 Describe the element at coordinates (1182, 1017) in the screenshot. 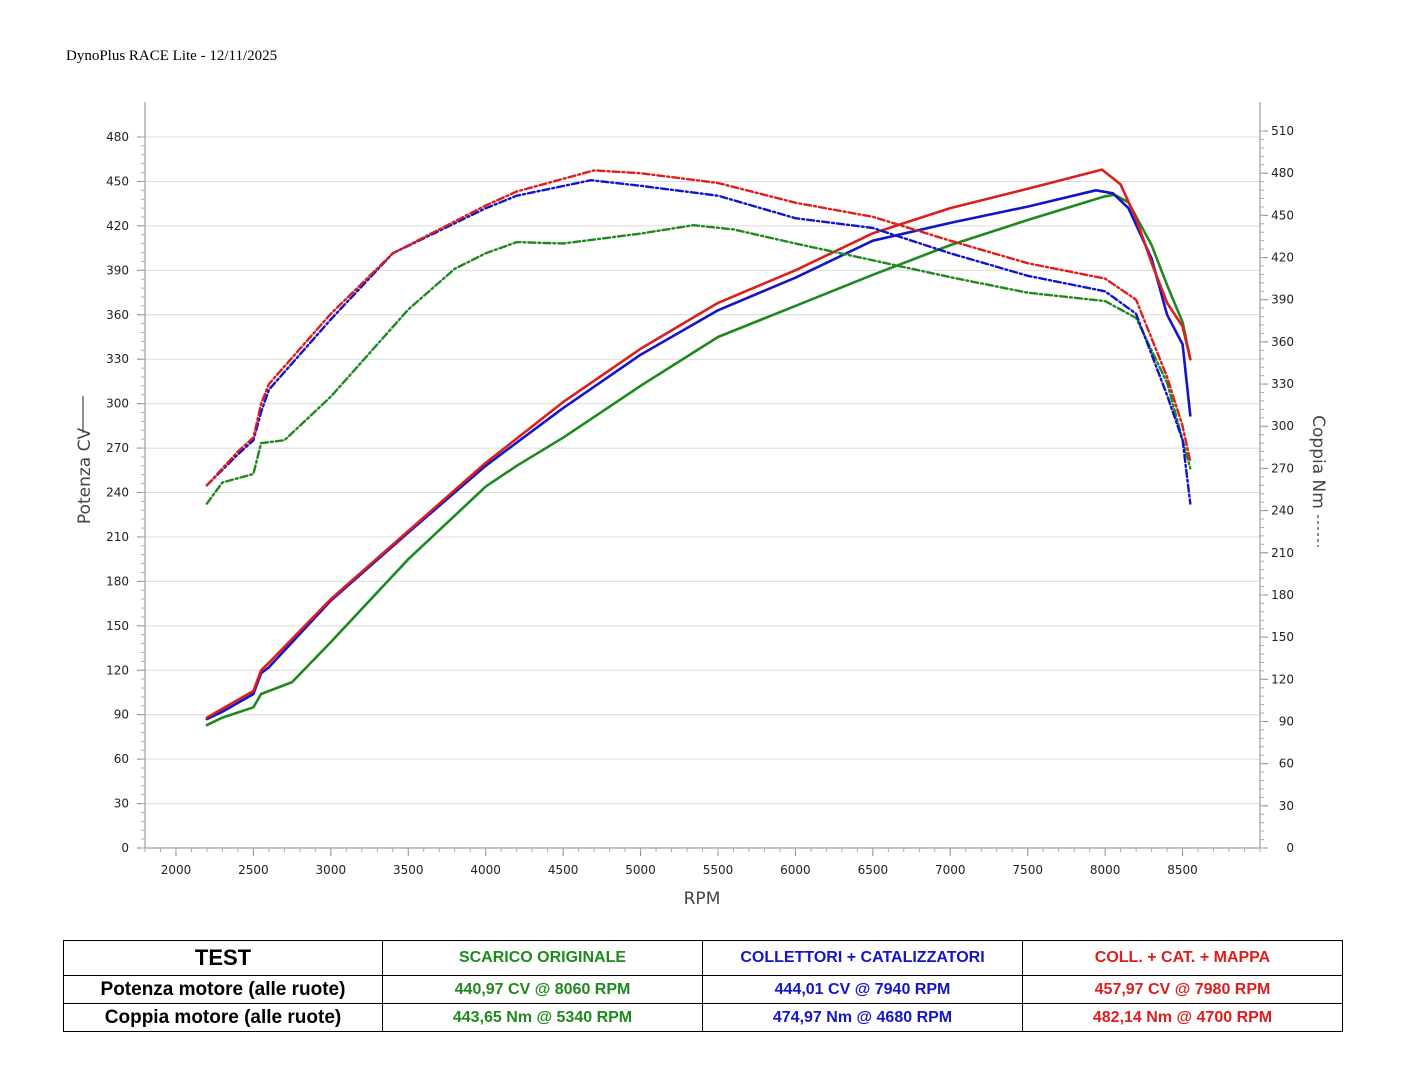

I see `cell-coppia-red: 482,14 Nm @ 4700 RPM` at that location.